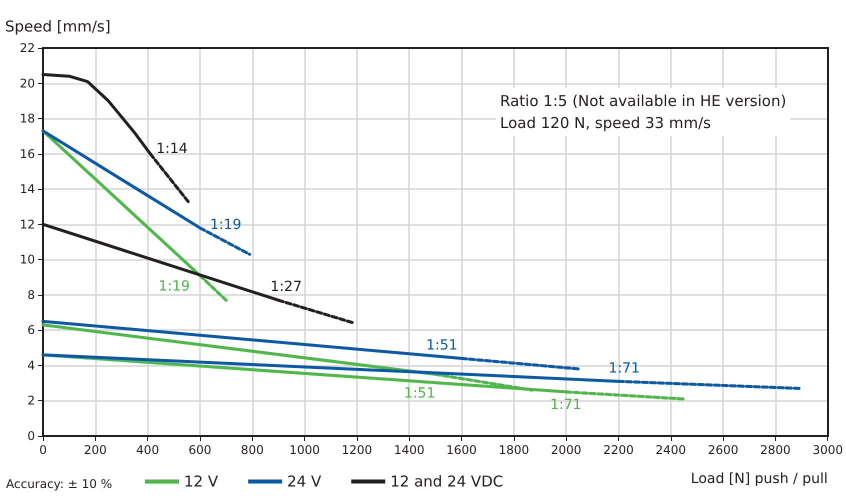  Describe the element at coordinates (618, 450) in the screenshot. I see `x-tick-label: 2200` at that location.